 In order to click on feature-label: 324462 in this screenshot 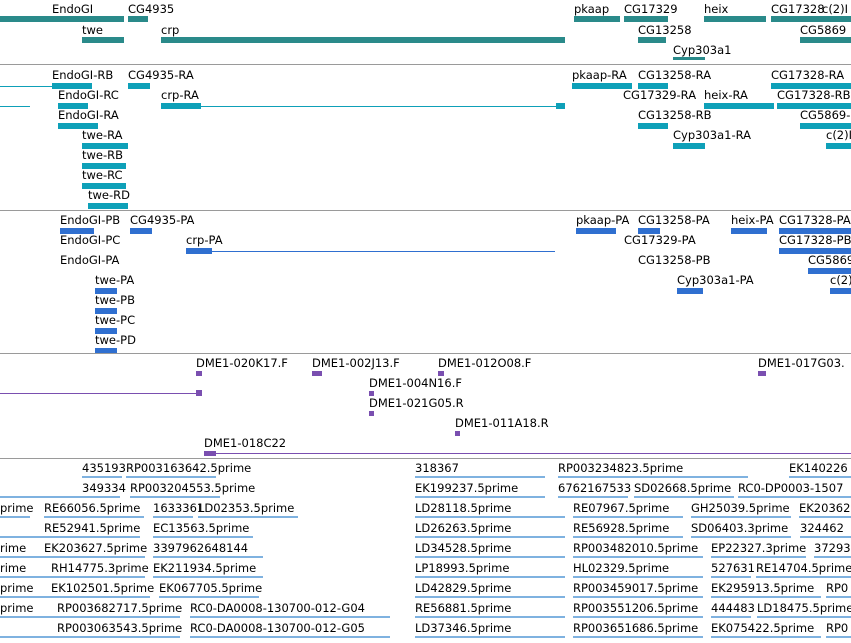, I will do `click(822, 528)`.